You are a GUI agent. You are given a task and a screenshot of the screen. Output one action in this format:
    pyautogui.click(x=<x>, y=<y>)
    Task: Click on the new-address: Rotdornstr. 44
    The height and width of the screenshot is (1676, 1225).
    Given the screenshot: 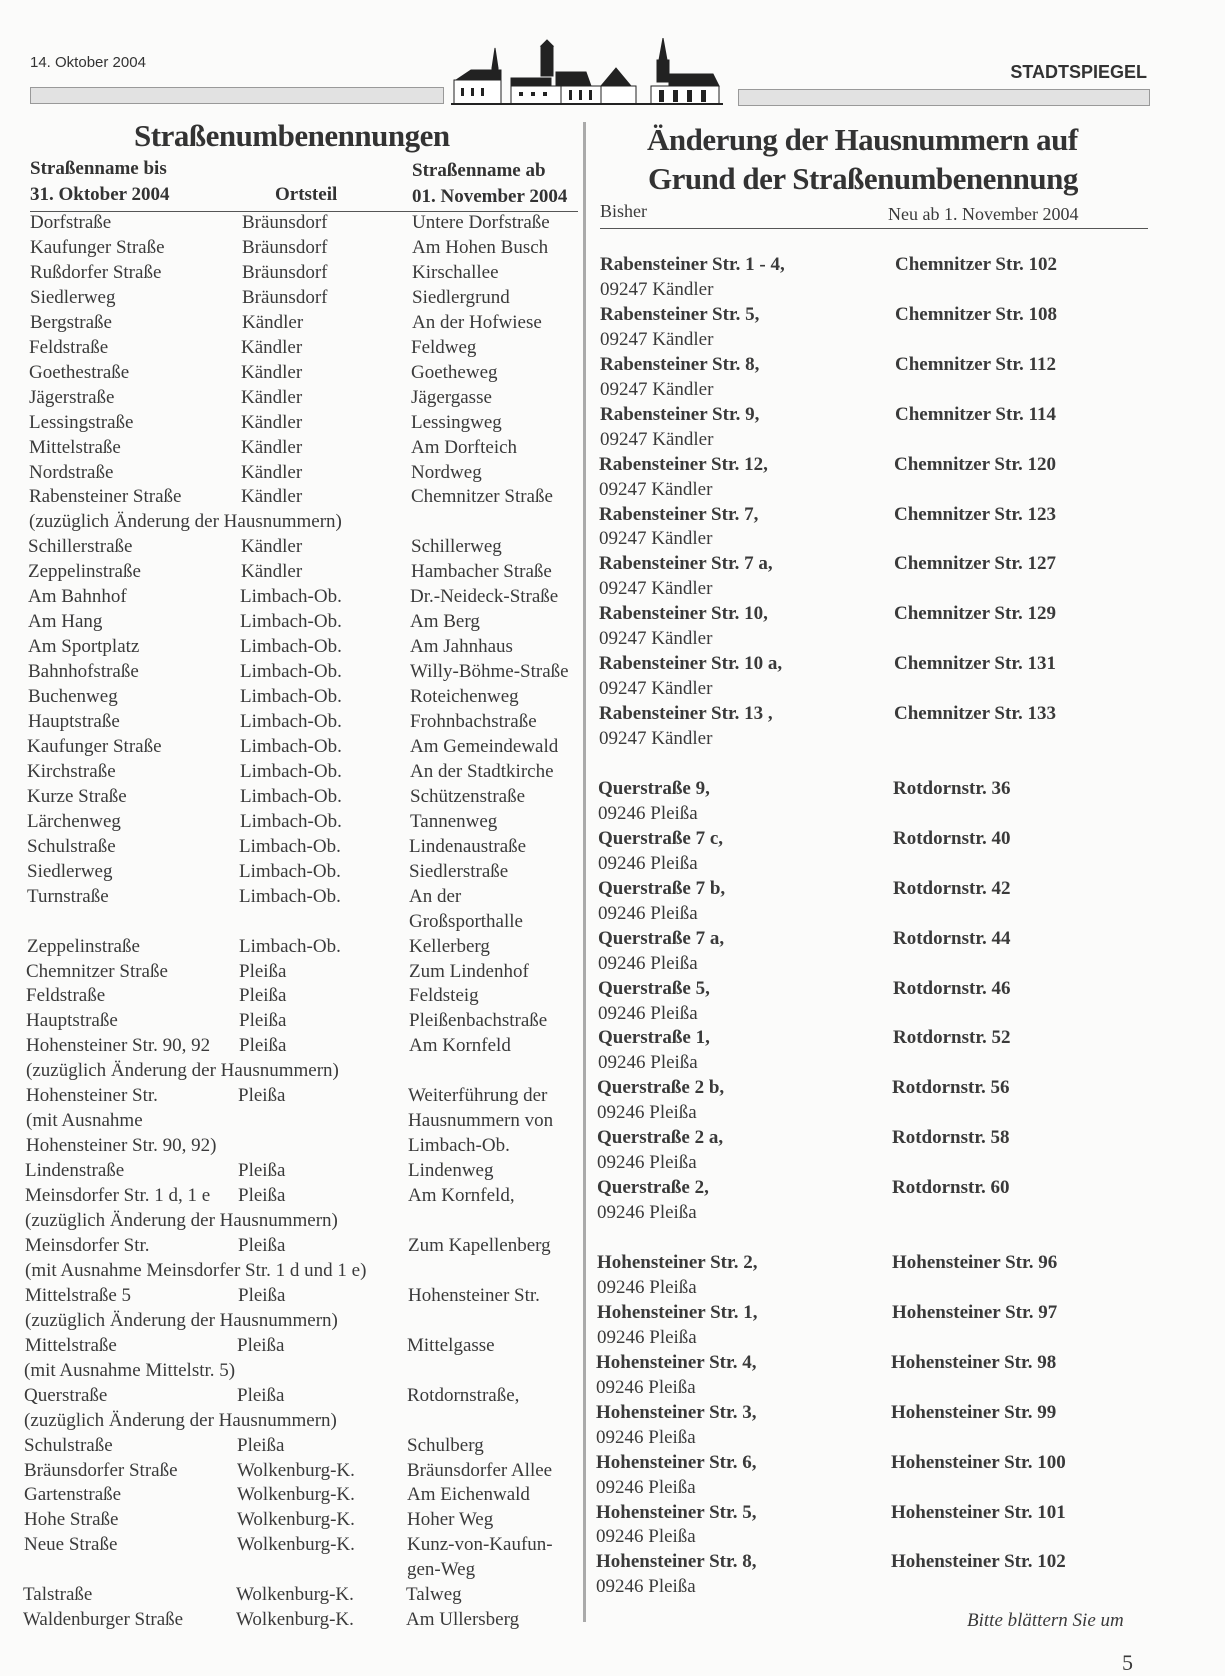 What is the action you would take?
    pyautogui.click(x=952, y=938)
    